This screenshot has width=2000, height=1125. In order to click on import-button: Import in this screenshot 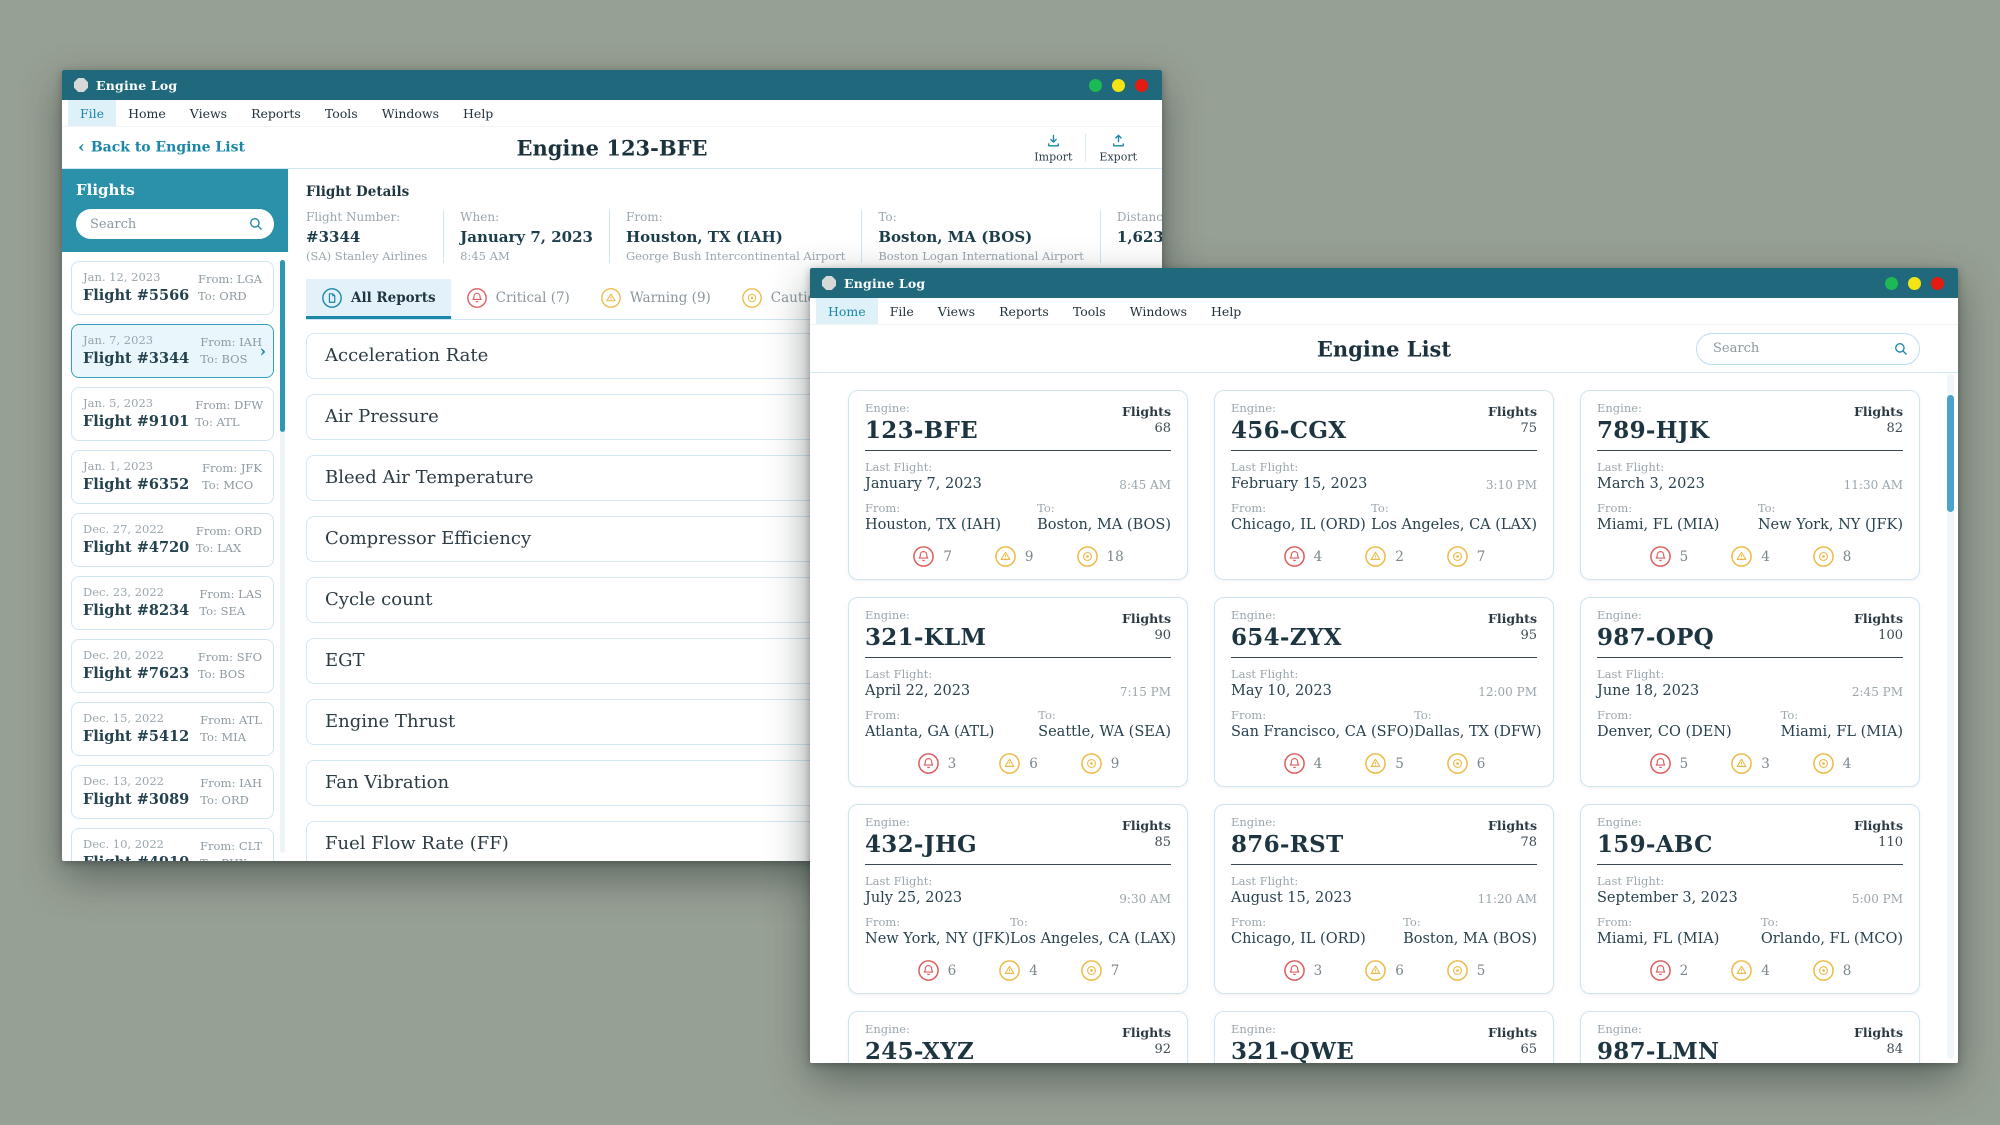, I will do `click(1053, 147)`.